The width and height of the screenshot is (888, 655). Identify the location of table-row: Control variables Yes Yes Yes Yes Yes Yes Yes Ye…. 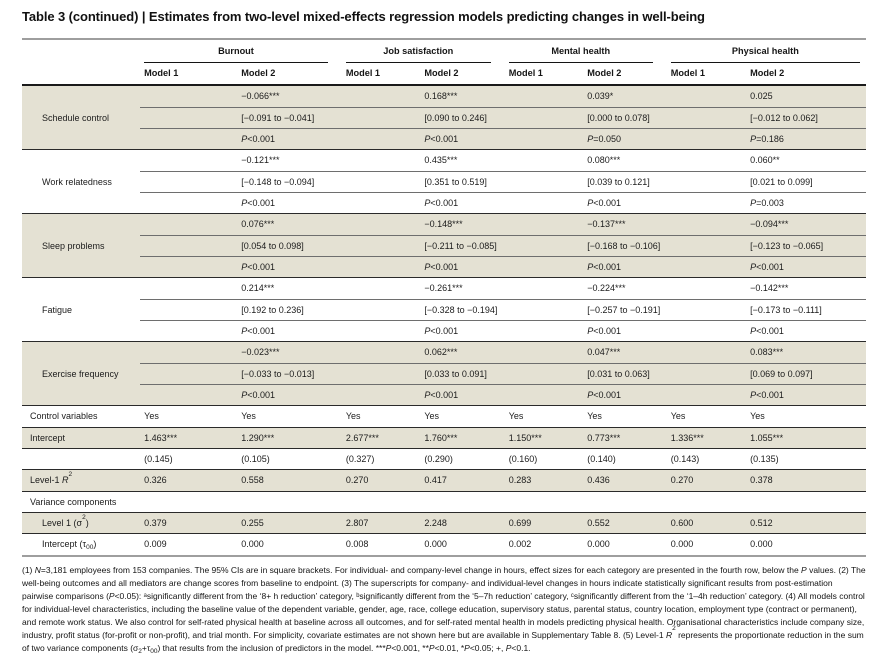
(444, 416).